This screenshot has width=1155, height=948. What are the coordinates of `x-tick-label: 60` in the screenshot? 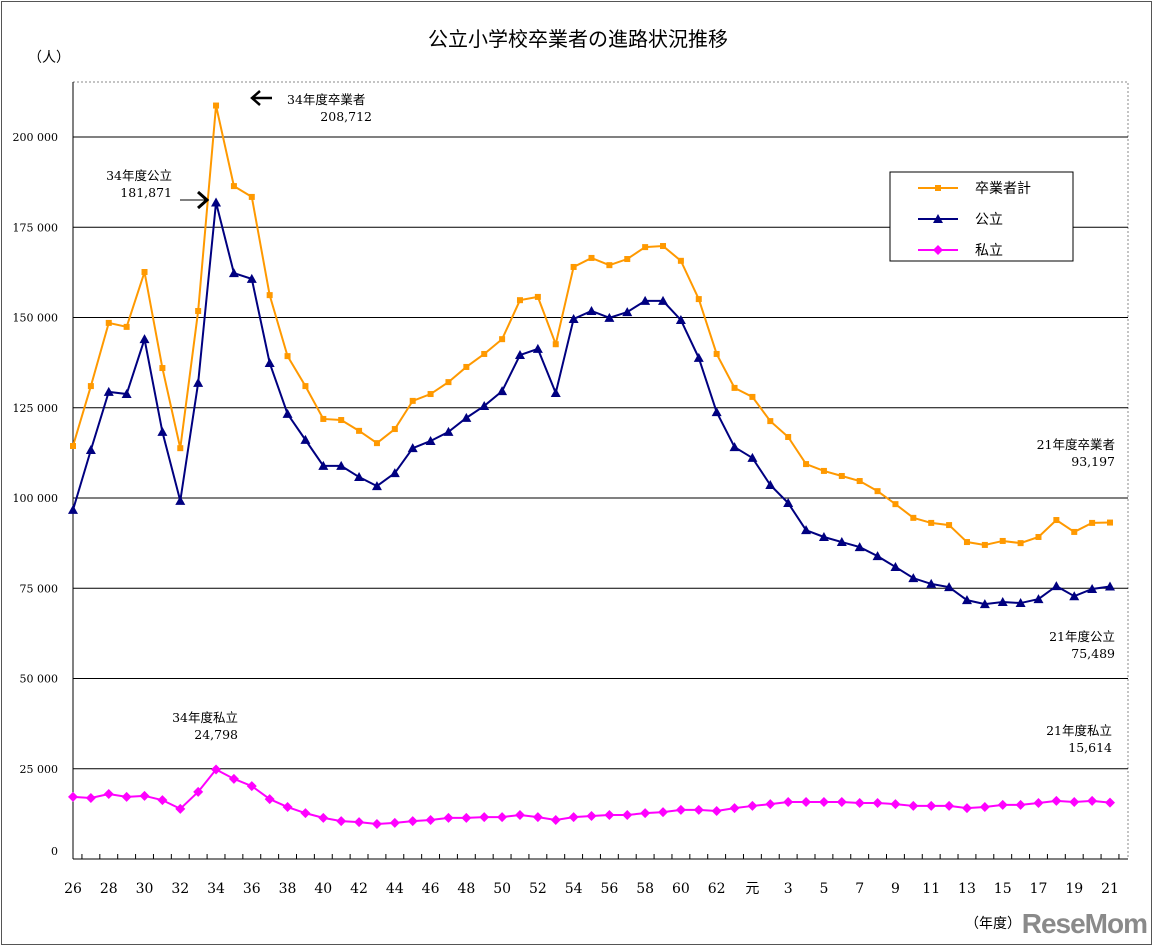 It's located at (681, 889).